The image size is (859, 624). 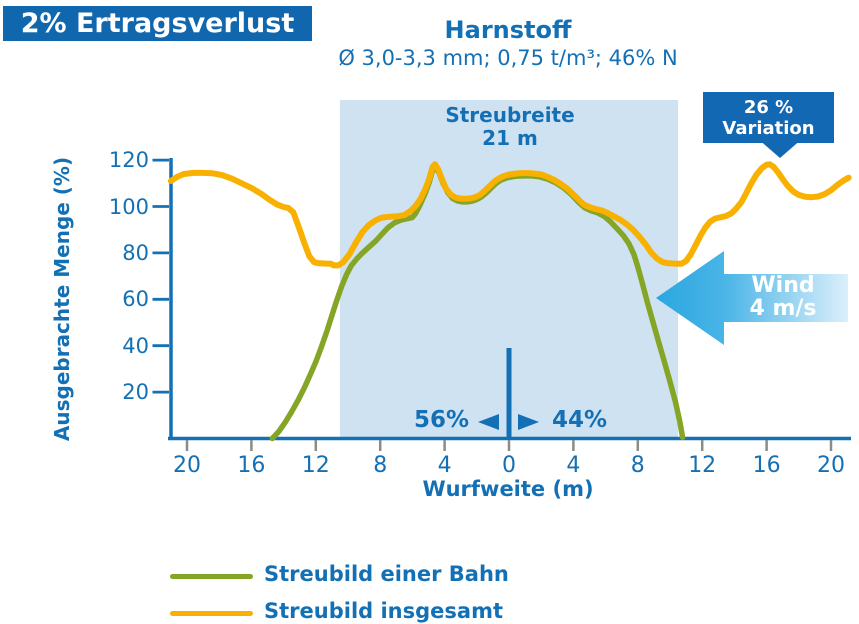 I want to click on callout-pointer-icon, so click(x=780, y=148).